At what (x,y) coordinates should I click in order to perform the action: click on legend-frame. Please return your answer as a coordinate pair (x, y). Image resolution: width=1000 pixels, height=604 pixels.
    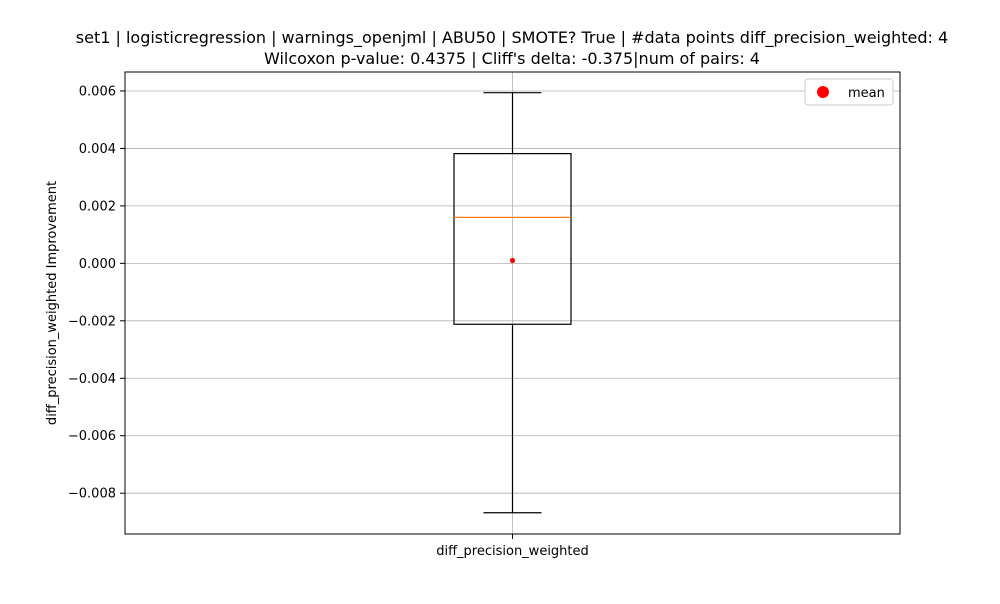
    Looking at the image, I should click on (849, 92).